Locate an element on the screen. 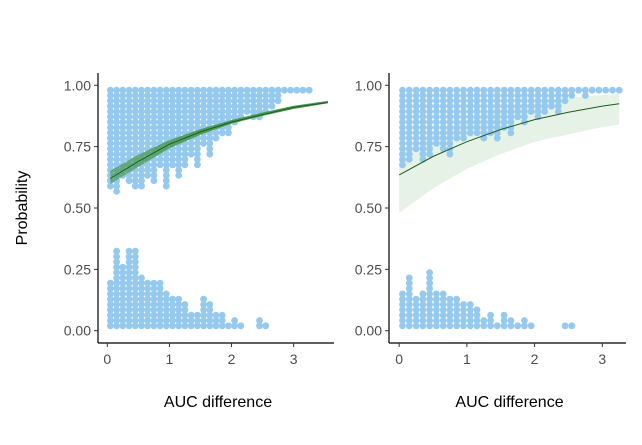  x-tick-label: 0 is located at coordinates (107, 359).